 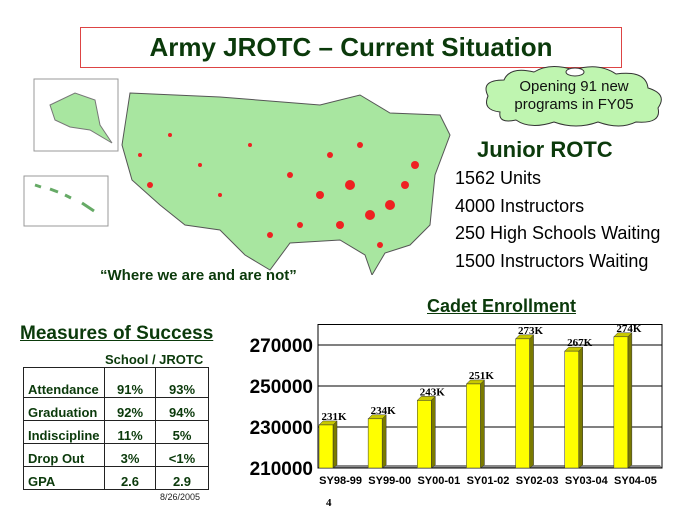 What do you see at coordinates (488, 481) in the screenshot?
I see `x-tick-label: SY01-02` at bounding box center [488, 481].